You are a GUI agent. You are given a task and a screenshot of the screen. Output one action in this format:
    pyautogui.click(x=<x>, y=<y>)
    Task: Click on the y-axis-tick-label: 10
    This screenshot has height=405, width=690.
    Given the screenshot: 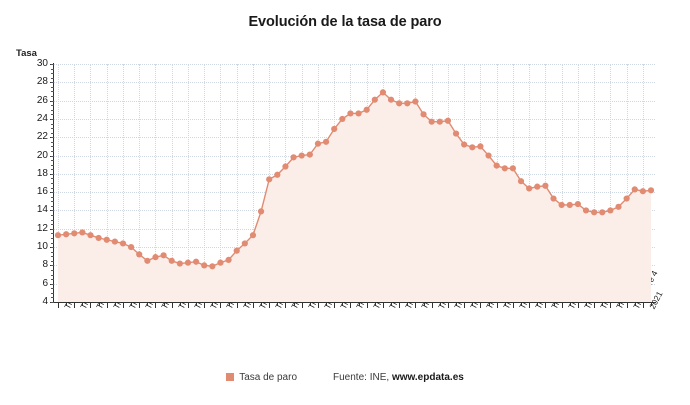 What is the action you would take?
    pyautogui.click(x=42, y=247)
    